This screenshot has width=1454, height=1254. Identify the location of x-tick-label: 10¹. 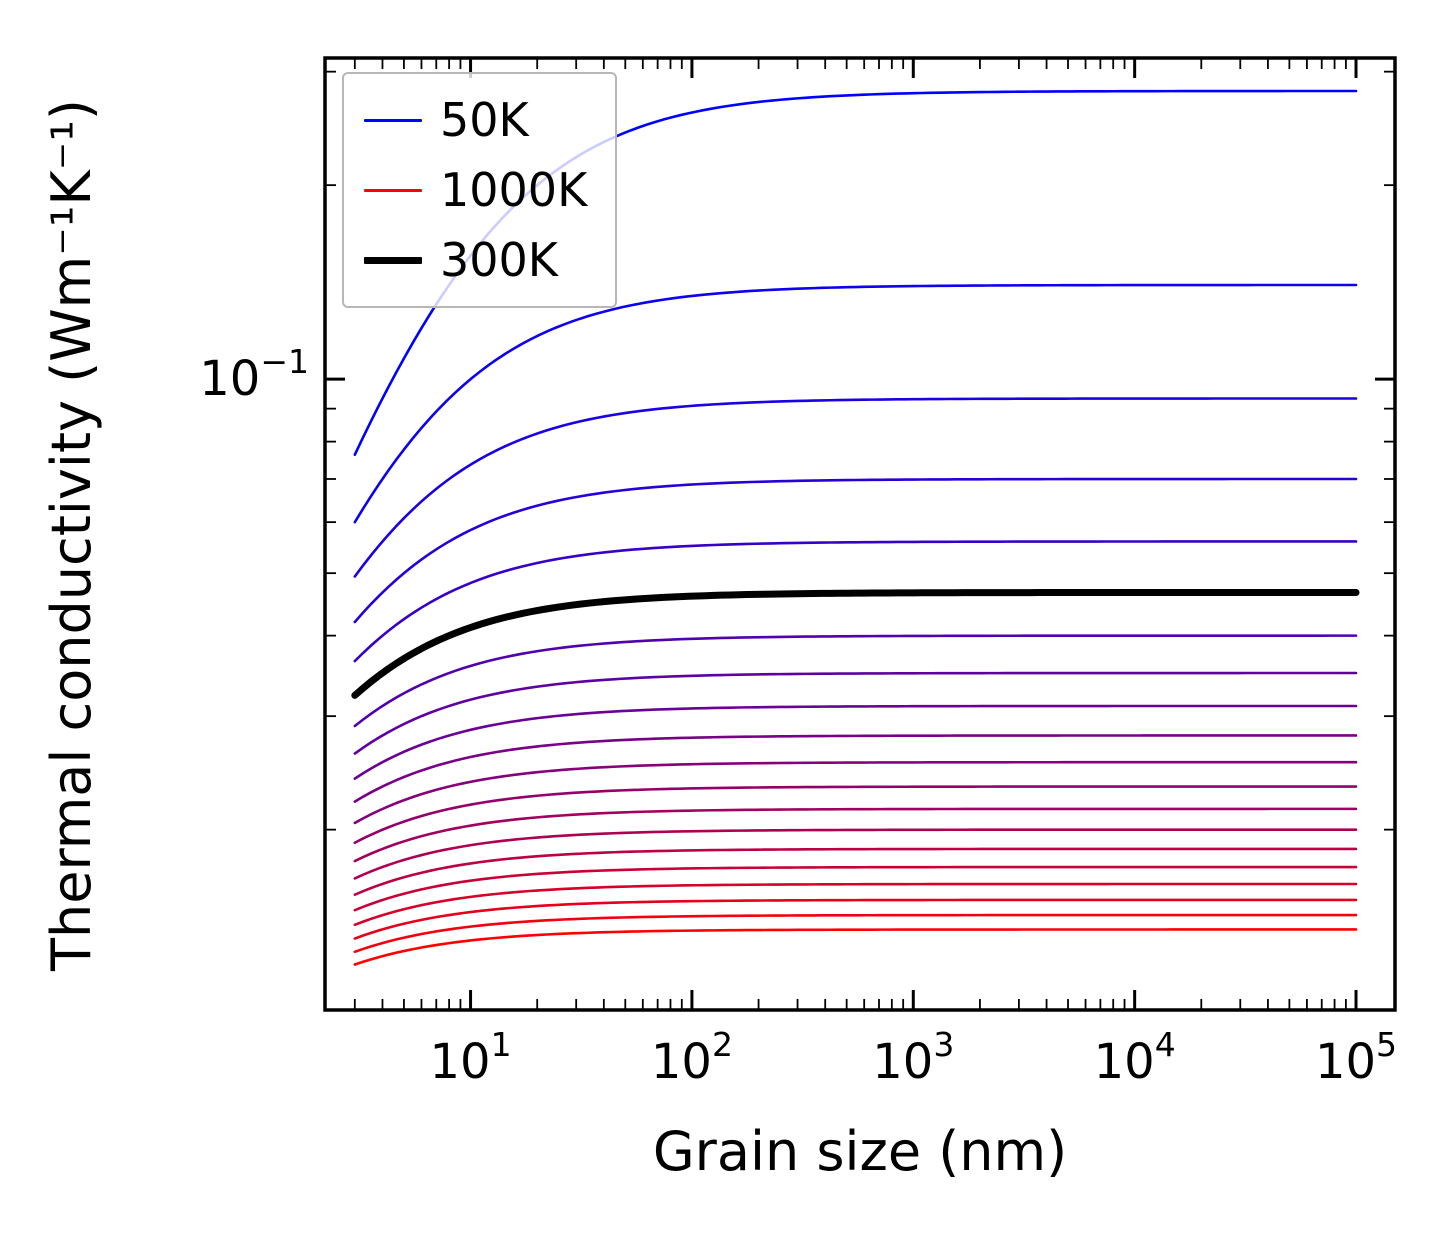
(471, 1057).